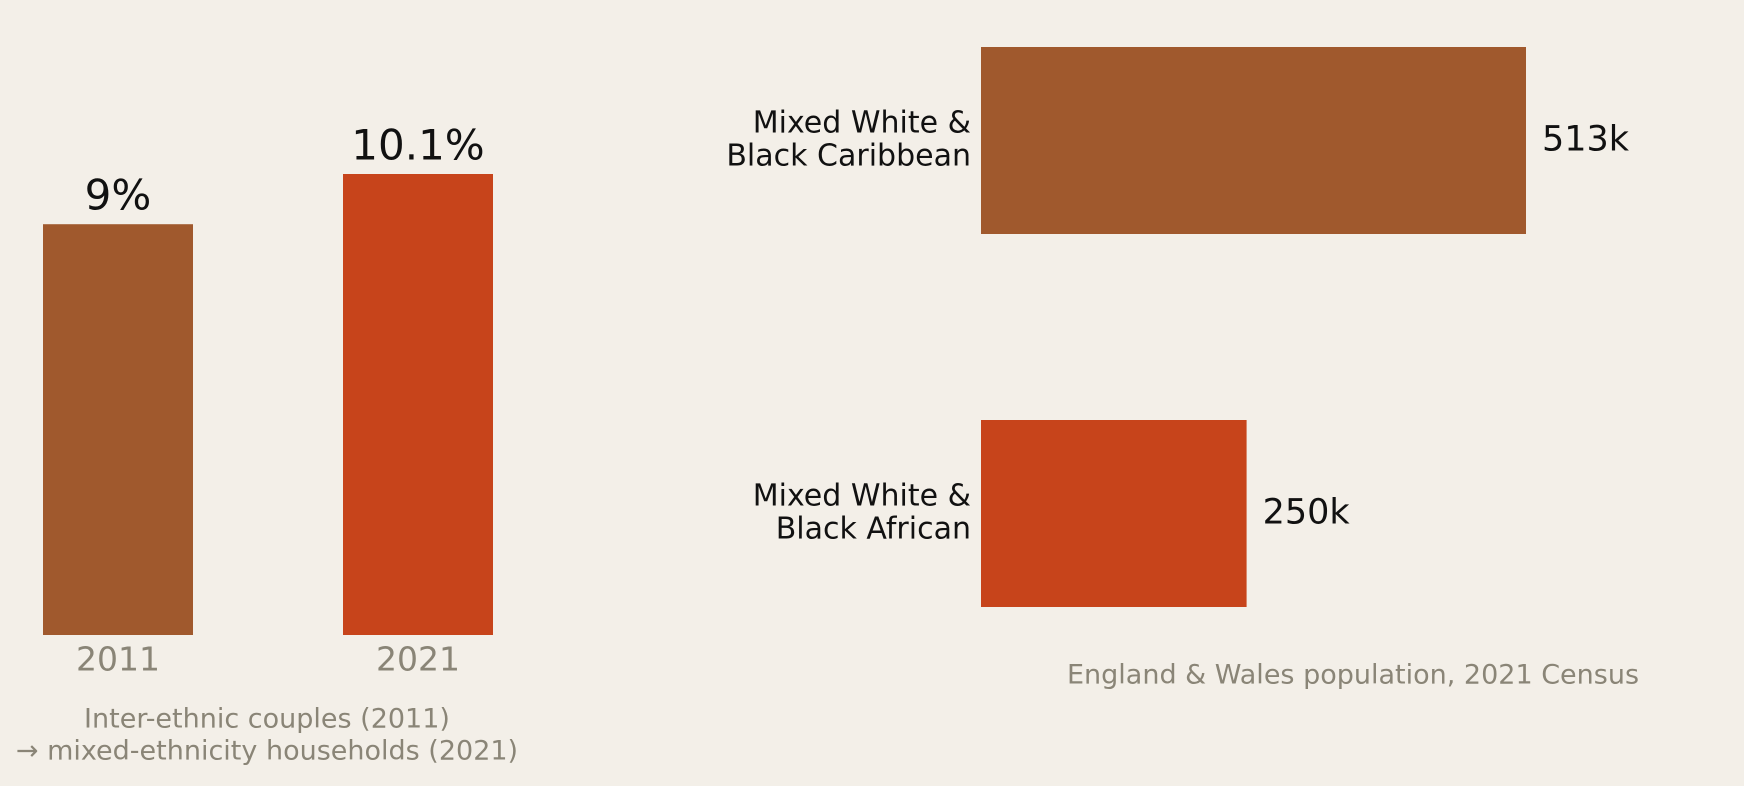 The width and height of the screenshot is (1744, 786). What do you see at coordinates (1586, 140) in the screenshot?
I see `value-label: 513k` at bounding box center [1586, 140].